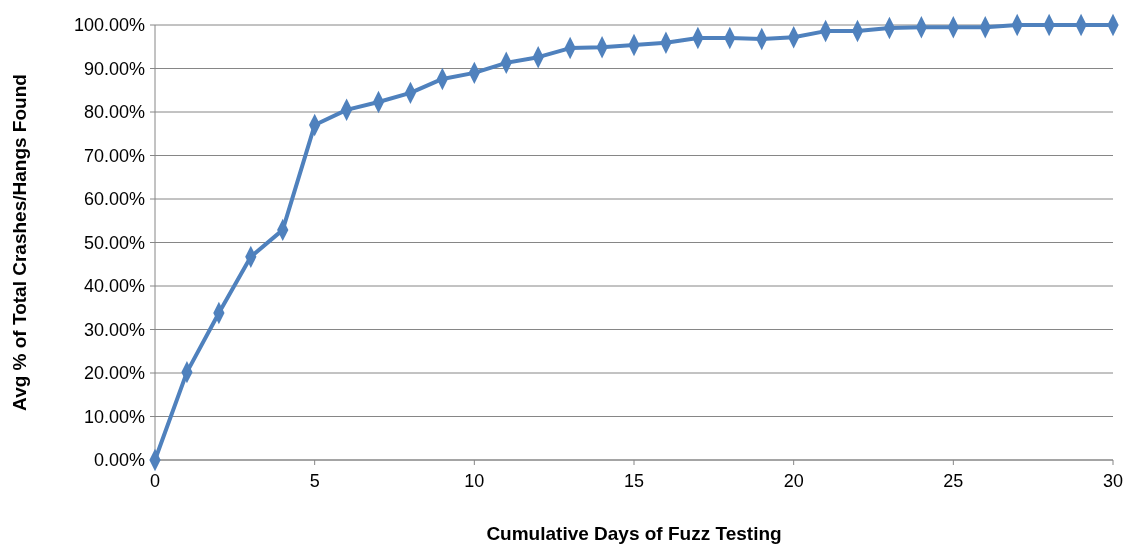 The width and height of the screenshot is (1129, 544). Describe the element at coordinates (114, 329) in the screenshot. I see `y-tick-label: 30.00%` at that location.